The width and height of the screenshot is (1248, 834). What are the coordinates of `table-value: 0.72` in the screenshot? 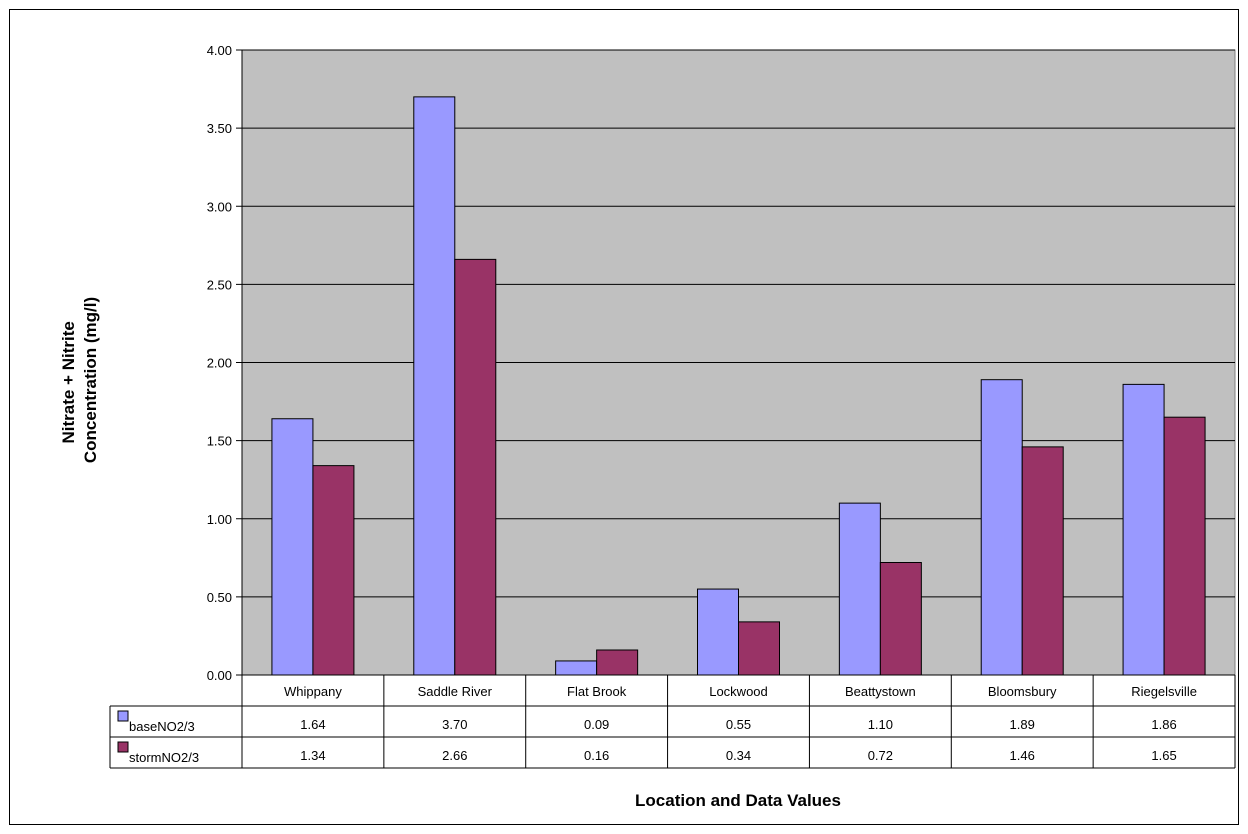 It's located at (880, 755).